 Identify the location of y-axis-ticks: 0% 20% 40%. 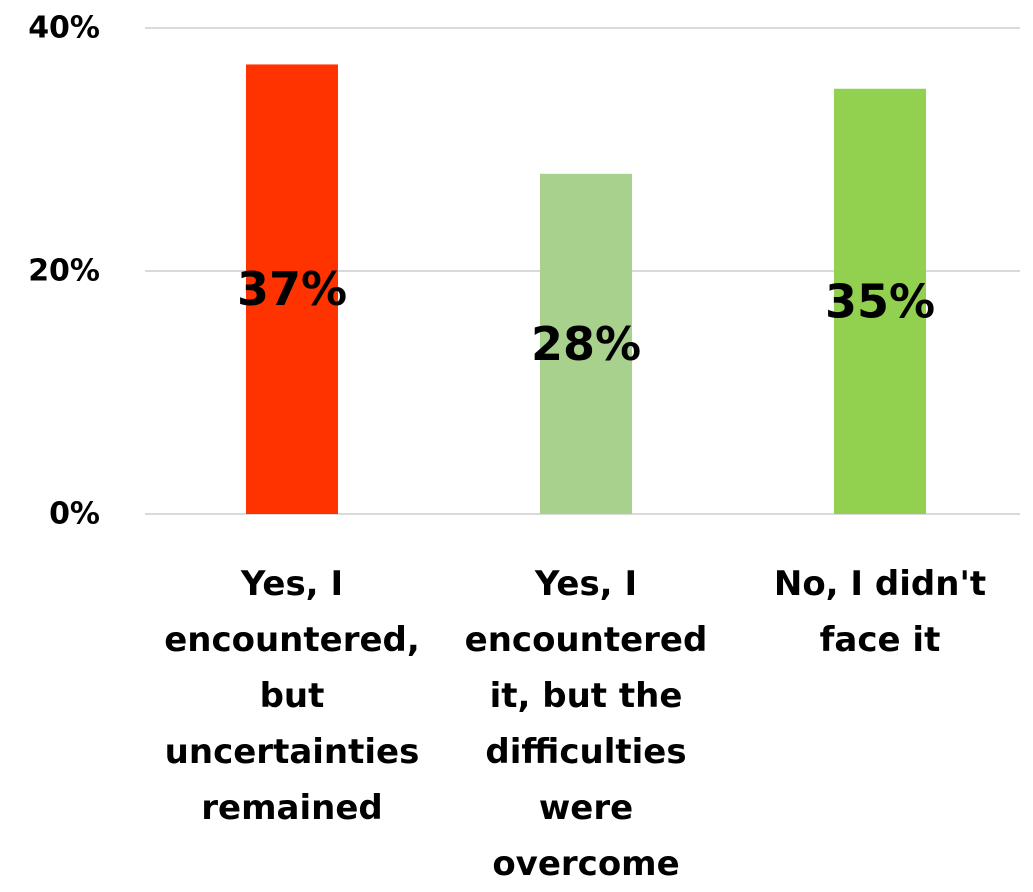
(64, 271).